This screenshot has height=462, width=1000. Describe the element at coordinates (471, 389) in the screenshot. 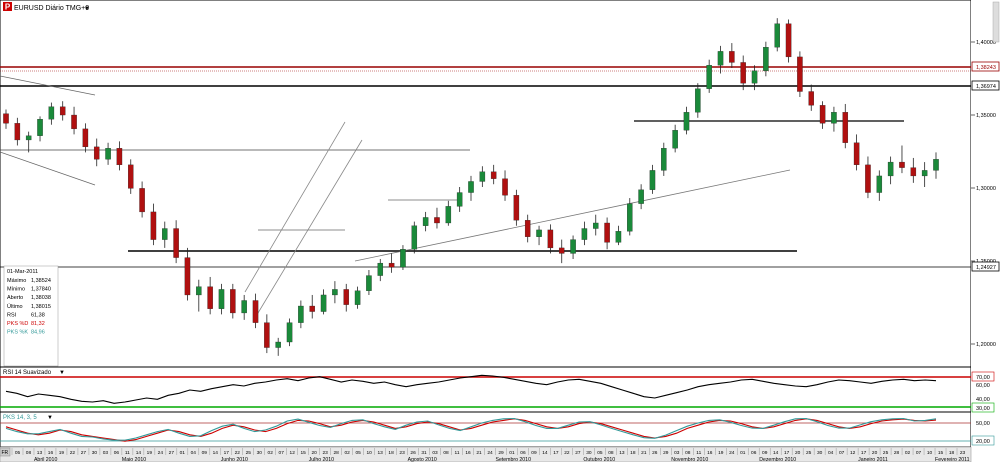

I see `rsi-series-line` at that location.